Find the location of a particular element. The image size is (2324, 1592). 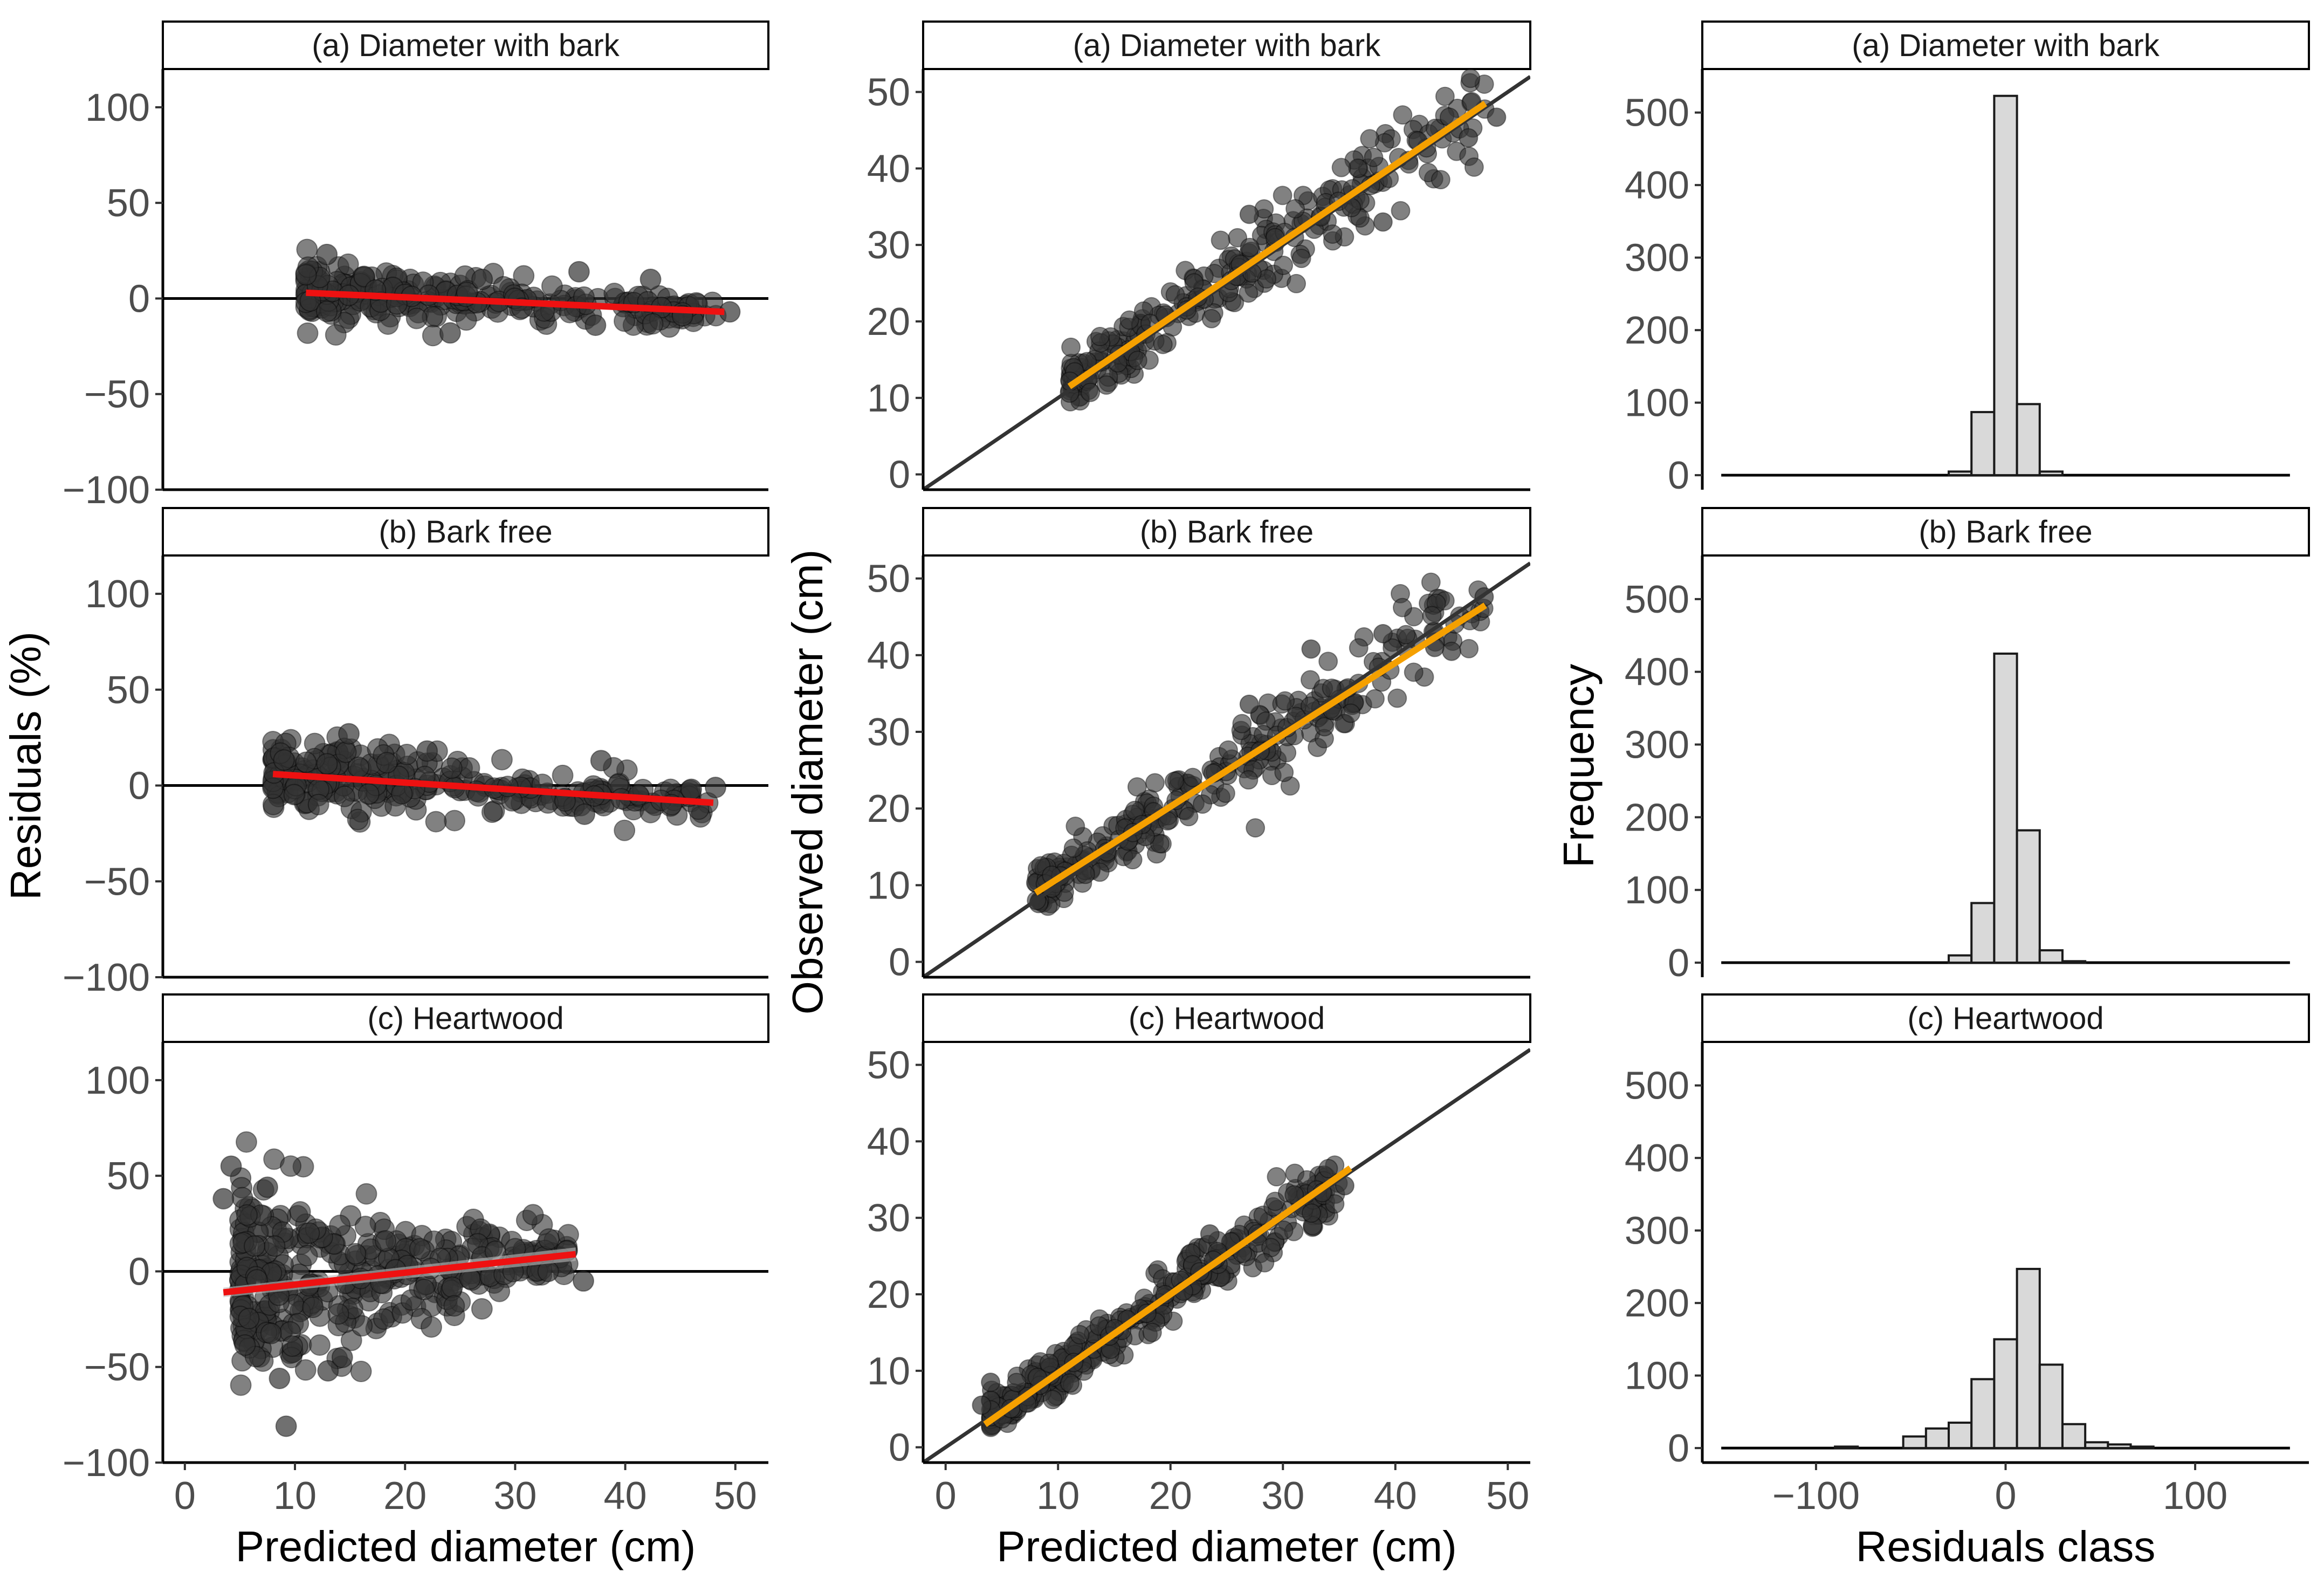

y-axis-title: Residuals (%) is located at coordinates (26, 766).